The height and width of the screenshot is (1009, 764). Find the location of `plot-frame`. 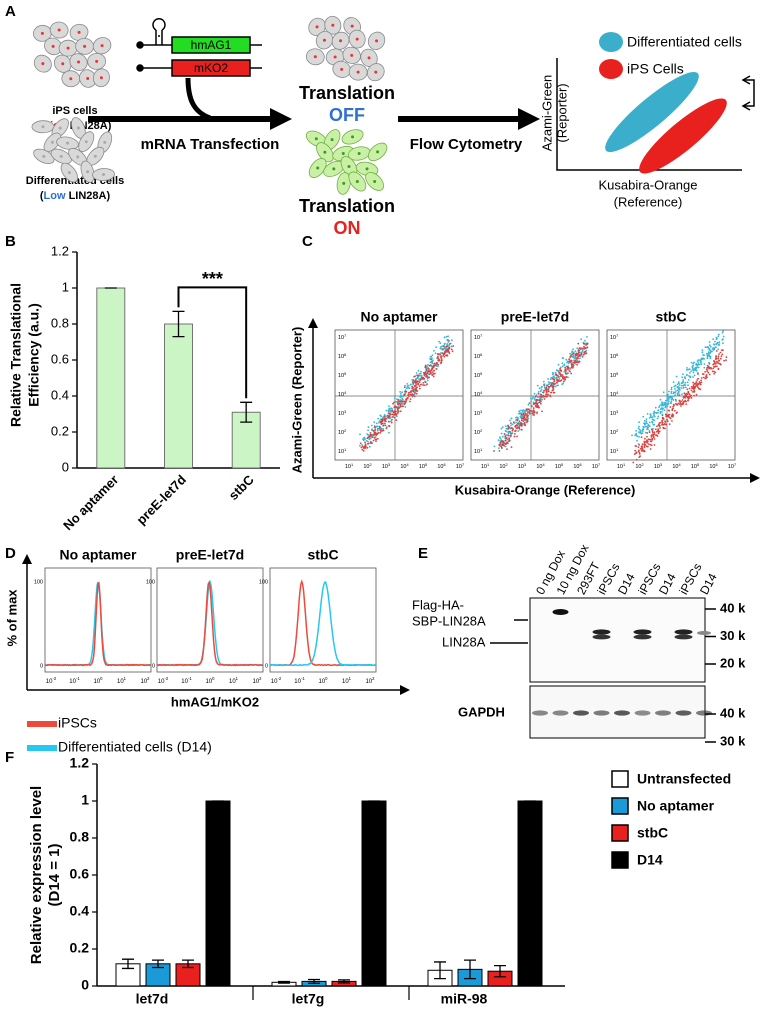

plot-frame is located at coordinates (323, 620).